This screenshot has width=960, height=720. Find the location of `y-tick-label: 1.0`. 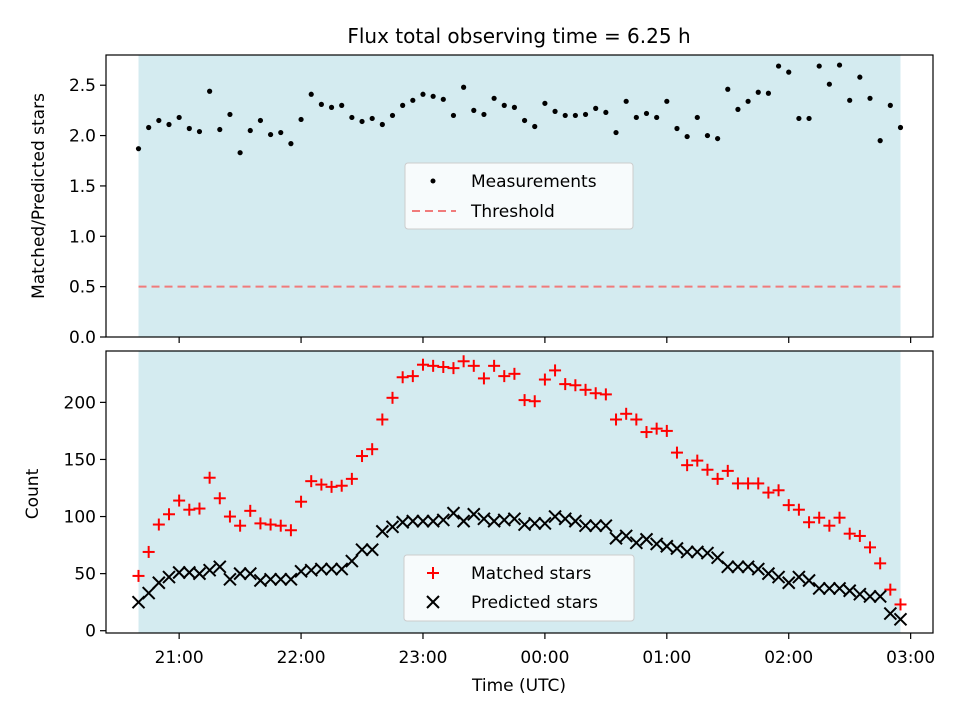

y-tick-label: 1.0 is located at coordinates (82, 237).